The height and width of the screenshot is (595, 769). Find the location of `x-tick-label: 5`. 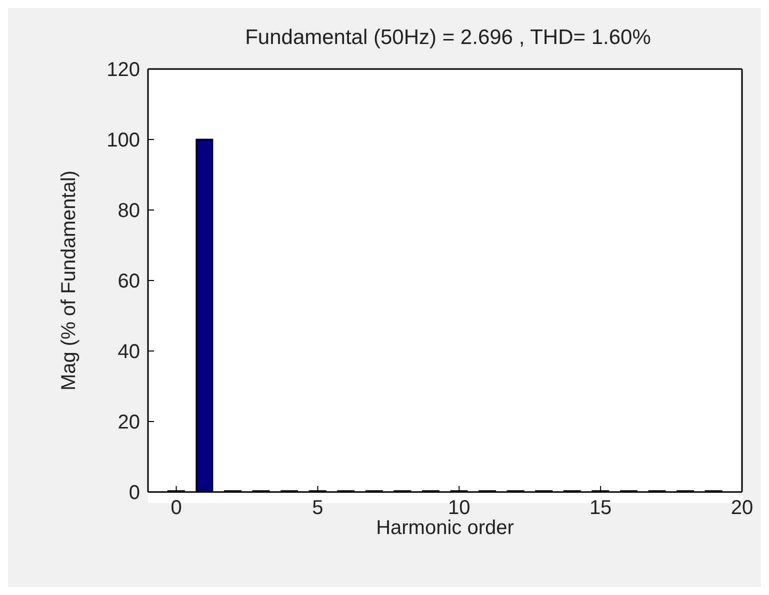

x-tick-label: 5 is located at coordinates (318, 508).